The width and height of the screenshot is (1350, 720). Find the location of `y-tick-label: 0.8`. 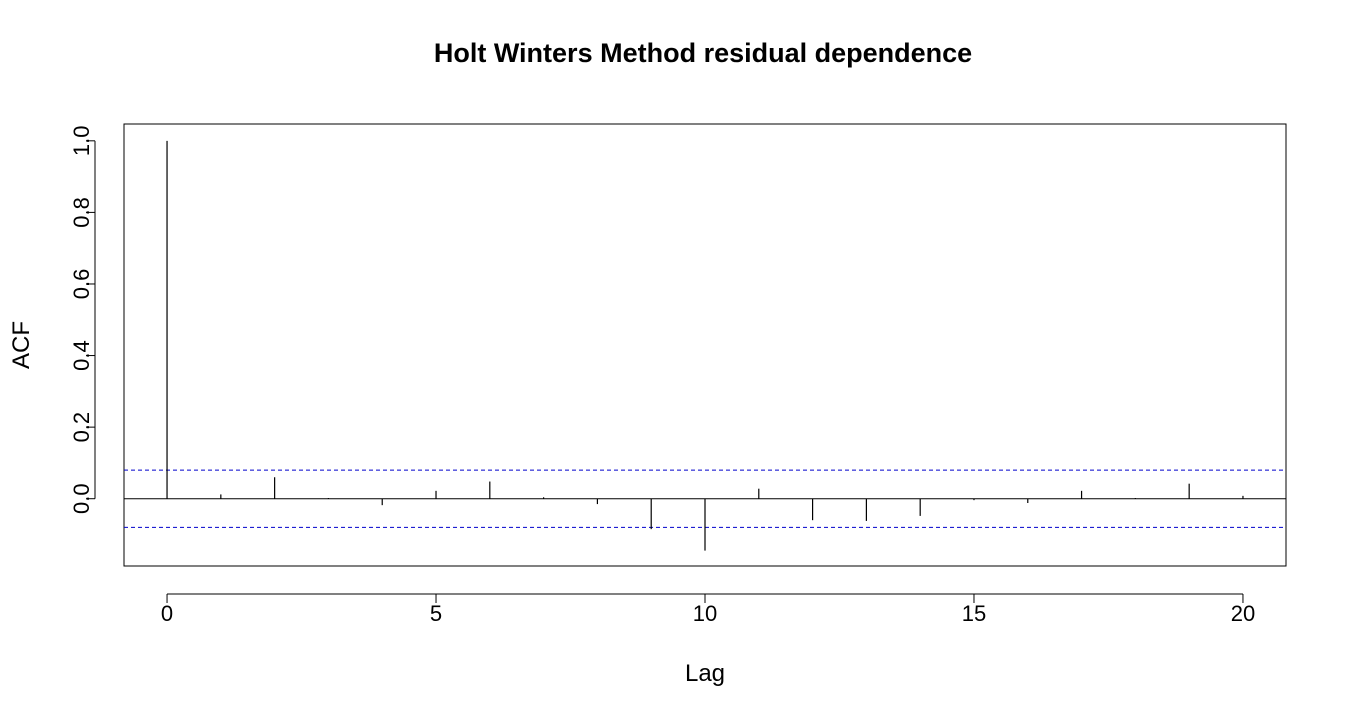

y-tick-label: 0.8 is located at coordinates (81, 212).